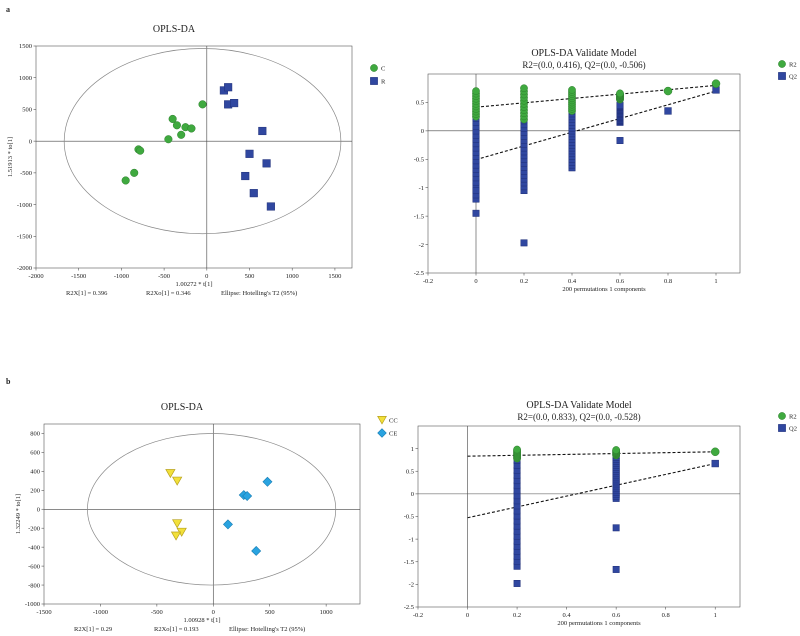  What do you see at coordinates (34, 585) in the screenshot?
I see `y-tick-label: -800` at bounding box center [34, 585].